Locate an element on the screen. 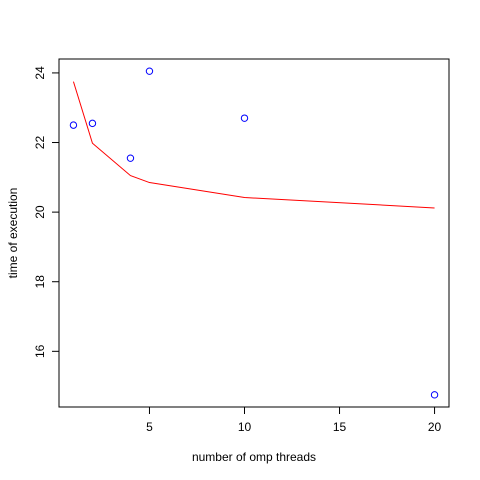  y-tick-label: 24 is located at coordinates (40, 73).